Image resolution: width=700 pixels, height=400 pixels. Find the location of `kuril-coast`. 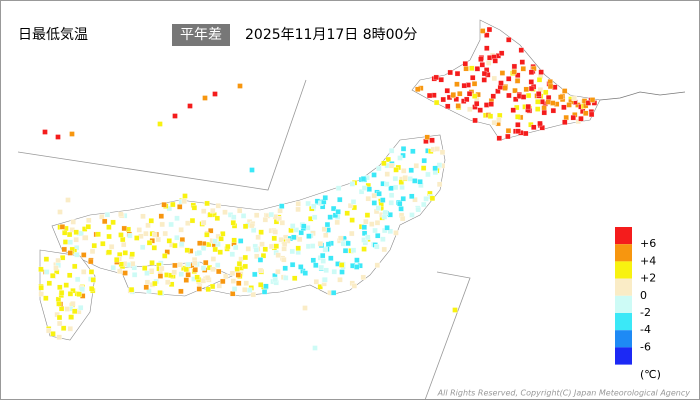

kuril-coast is located at coordinates (642, 96).